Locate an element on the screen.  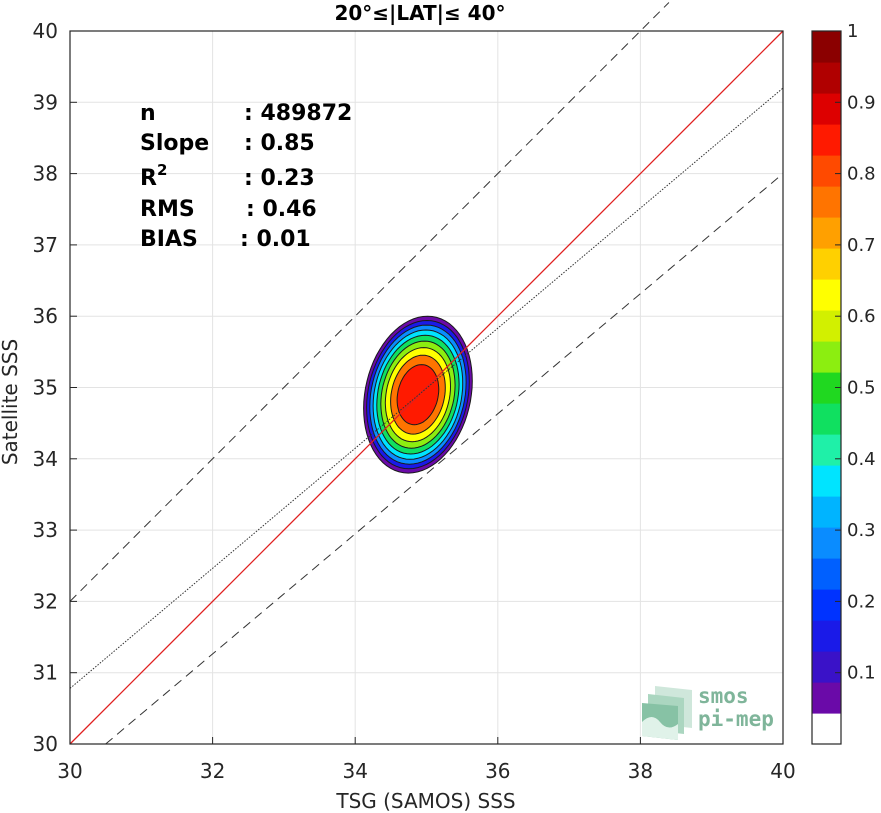
colorbar-tick-label: 0.2 is located at coordinates (861, 601).